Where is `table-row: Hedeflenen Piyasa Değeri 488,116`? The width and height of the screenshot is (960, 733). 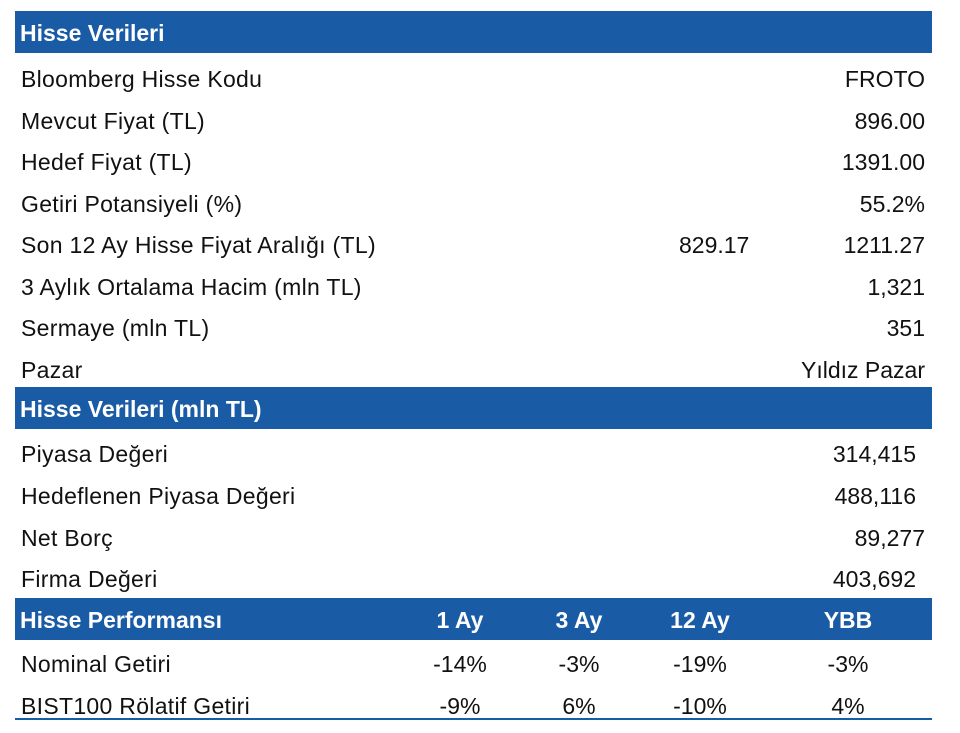 table-row: Hedeflenen Piyasa Değeri 488,116 is located at coordinates (473, 494).